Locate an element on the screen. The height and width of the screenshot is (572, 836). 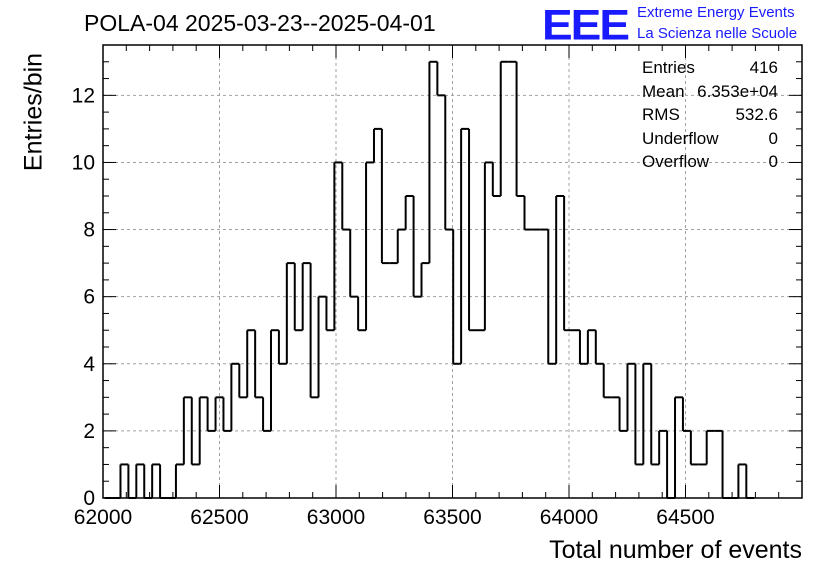
stat-label: Entries is located at coordinates (668, 67).